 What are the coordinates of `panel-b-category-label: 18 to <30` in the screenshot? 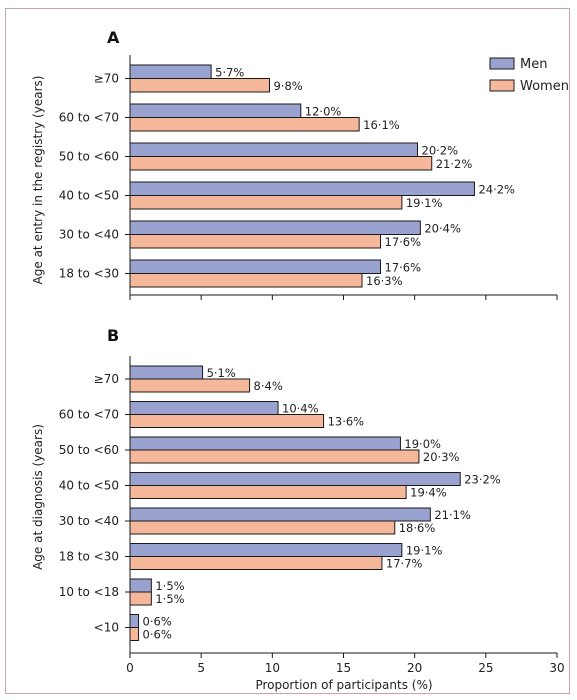 It's located at (89, 557).